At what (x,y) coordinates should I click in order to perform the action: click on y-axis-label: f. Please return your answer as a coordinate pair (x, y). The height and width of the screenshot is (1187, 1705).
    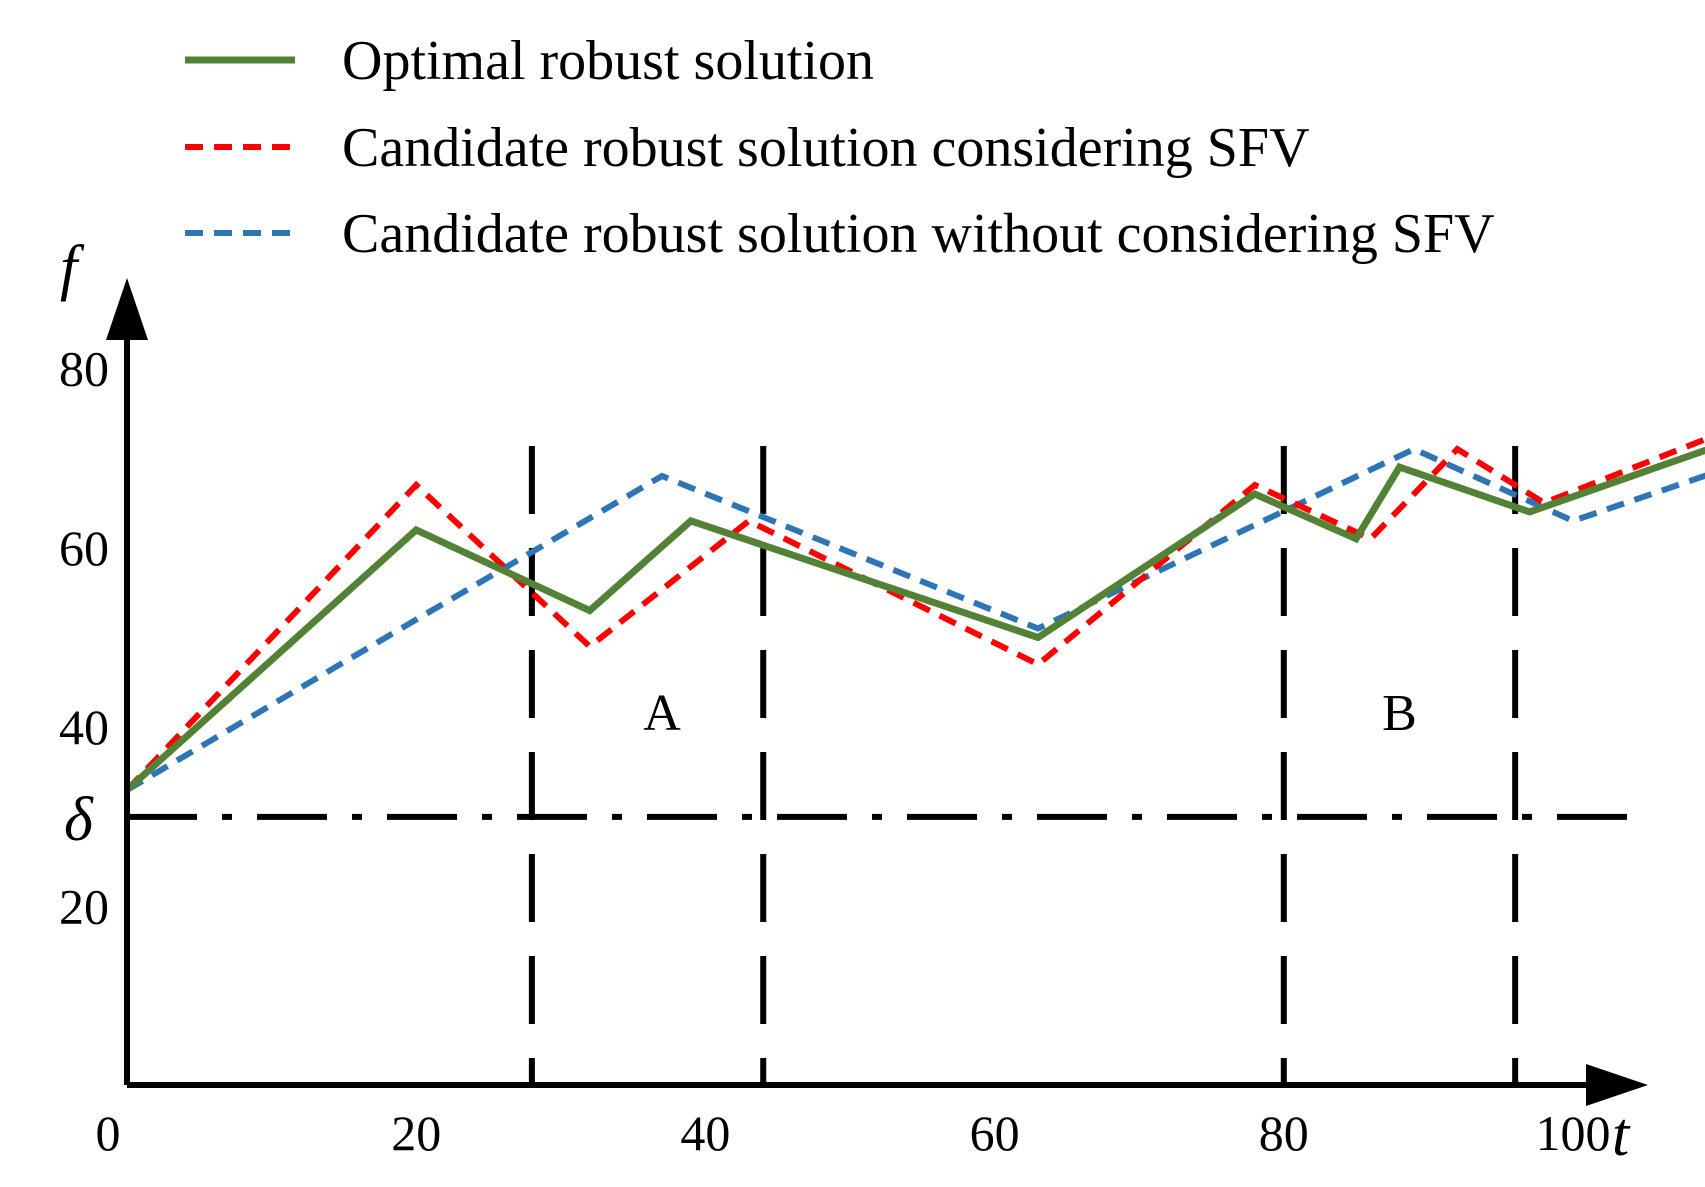
    Looking at the image, I should click on (72, 268).